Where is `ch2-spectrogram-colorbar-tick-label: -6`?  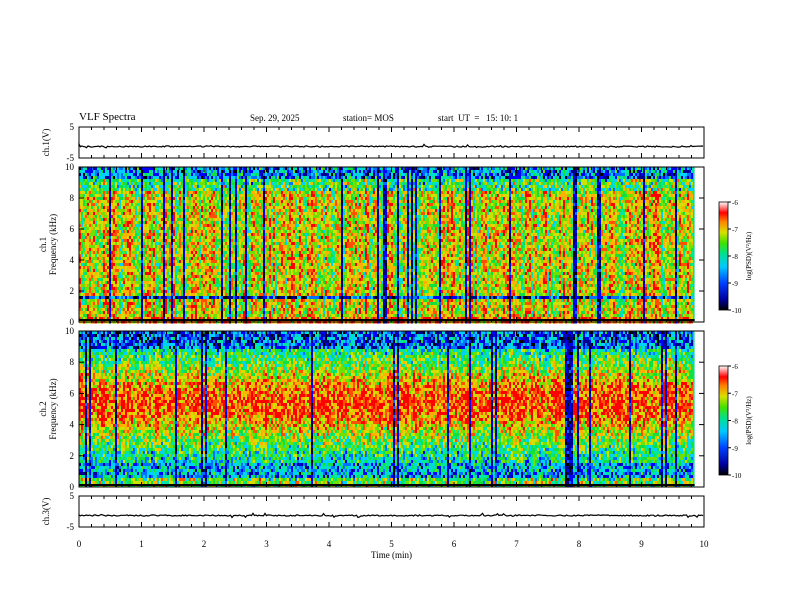 ch2-spectrogram-colorbar-tick-label: -6 is located at coordinates (735, 367).